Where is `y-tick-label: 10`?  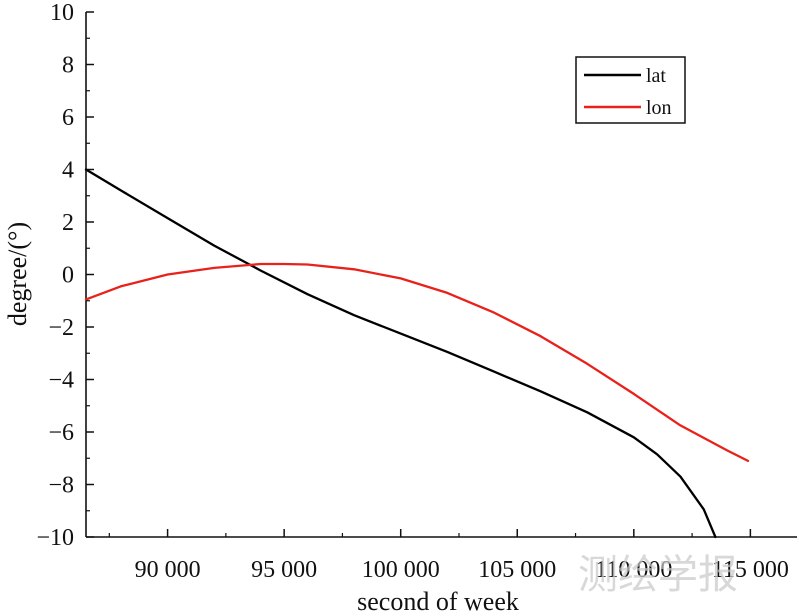
y-tick-label: 10 is located at coordinates (62, 13).